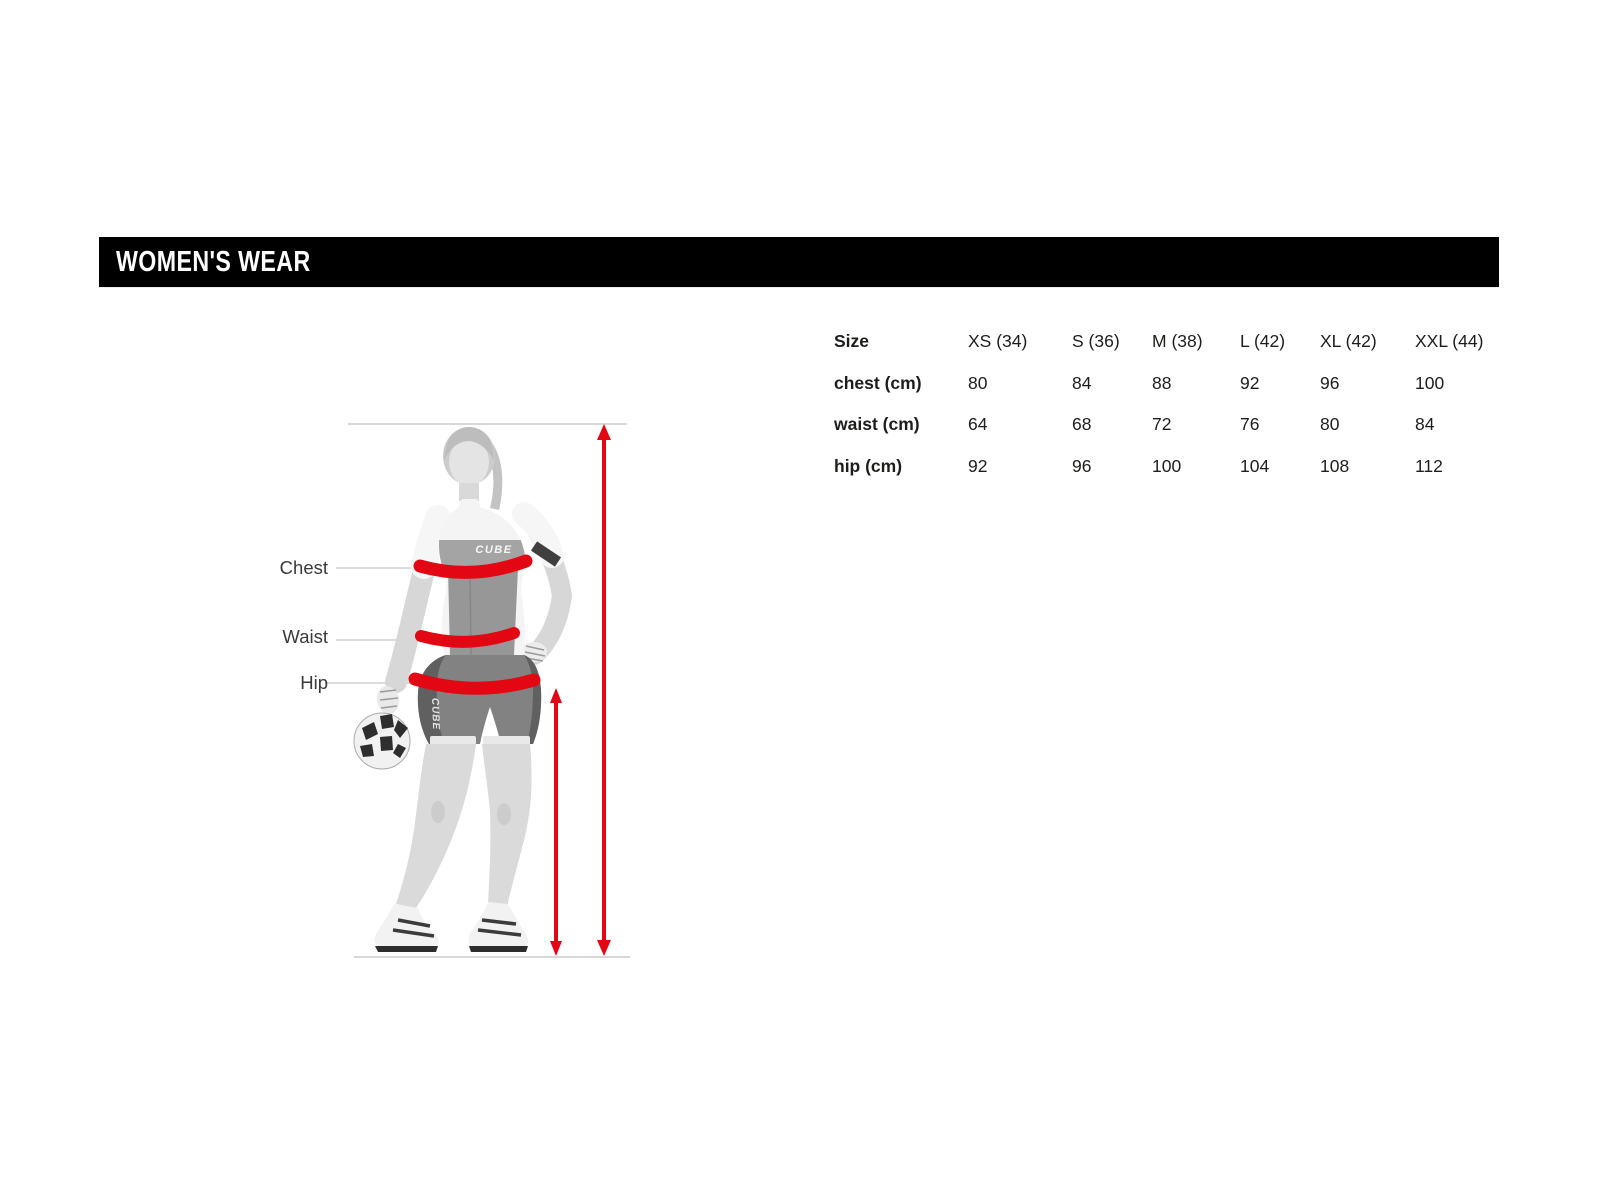 Image resolution: width=1600 pixels, height=1200 pixels. I want to click on hip-value-s: 96, so click(1082, 465).